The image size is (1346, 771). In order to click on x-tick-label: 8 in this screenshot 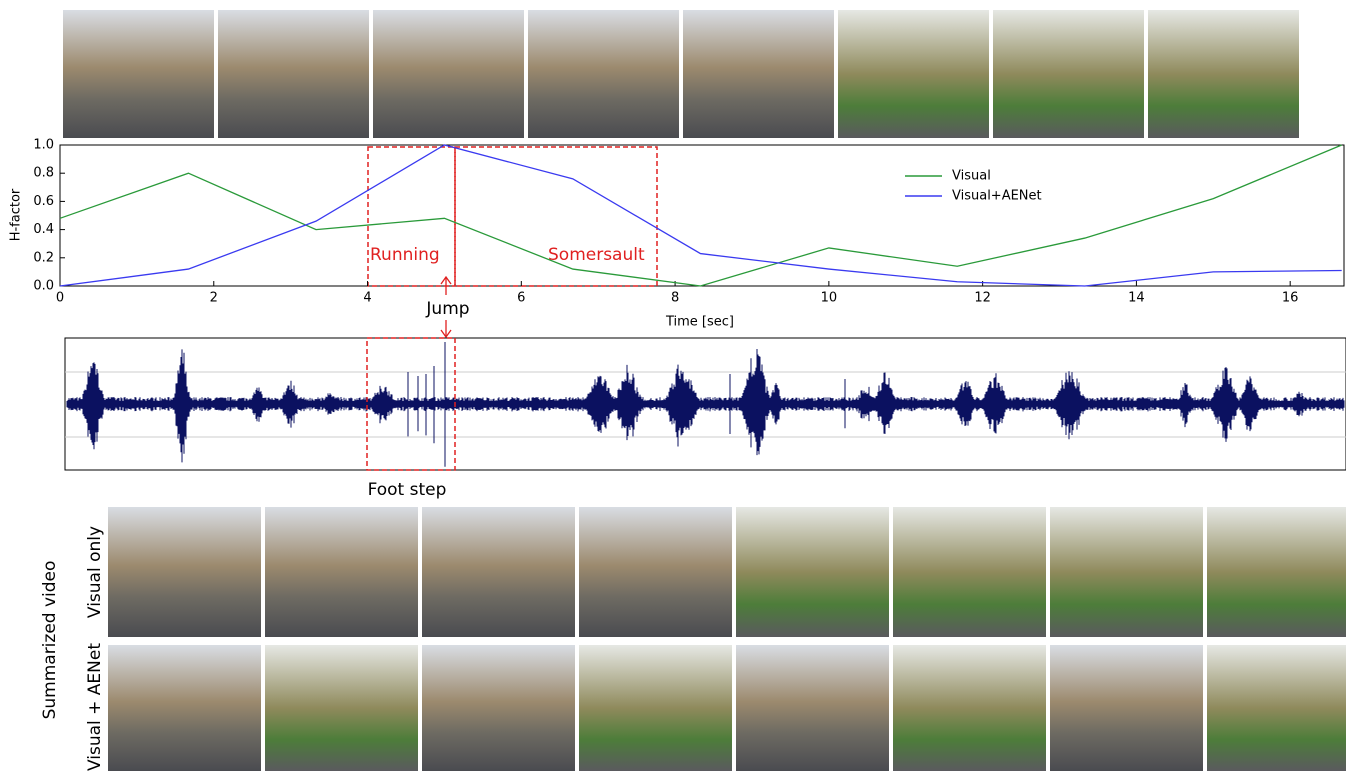, I will do `click(675, 298)`.